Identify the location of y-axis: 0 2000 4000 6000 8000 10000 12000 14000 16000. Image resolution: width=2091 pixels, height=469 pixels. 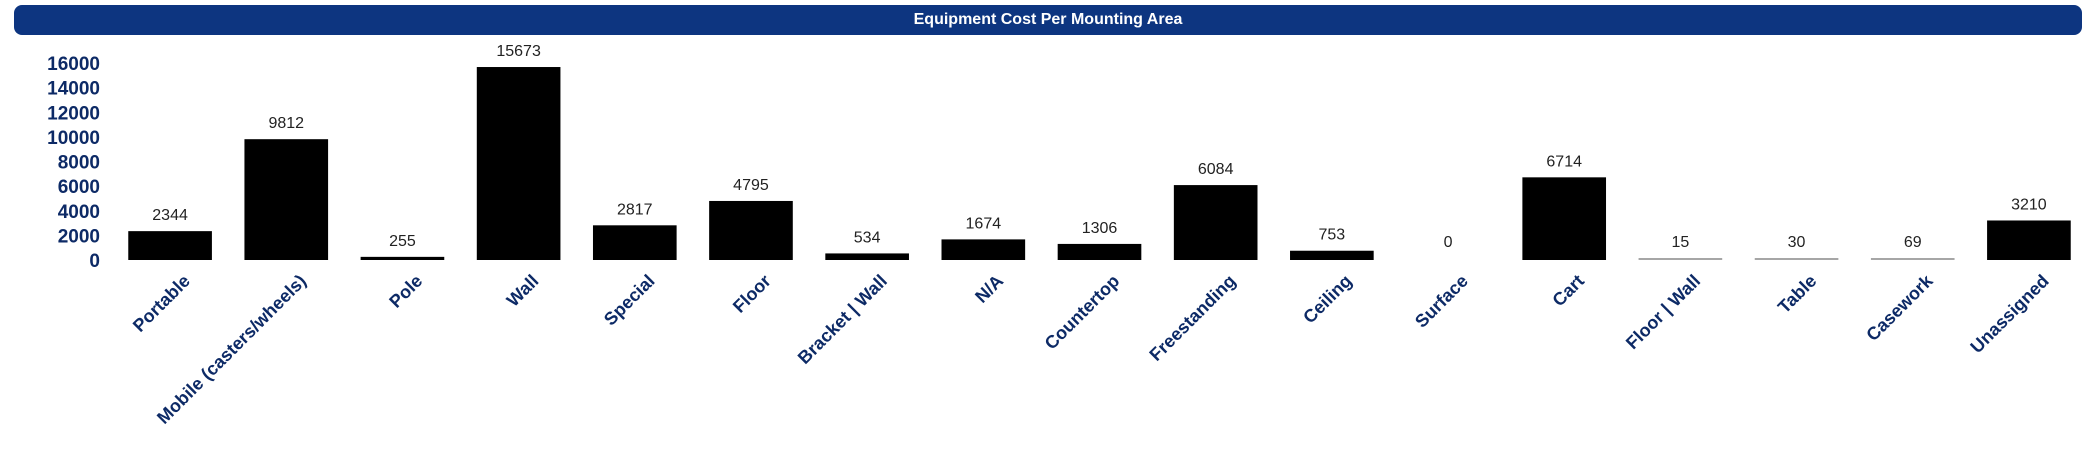
(73, 163).